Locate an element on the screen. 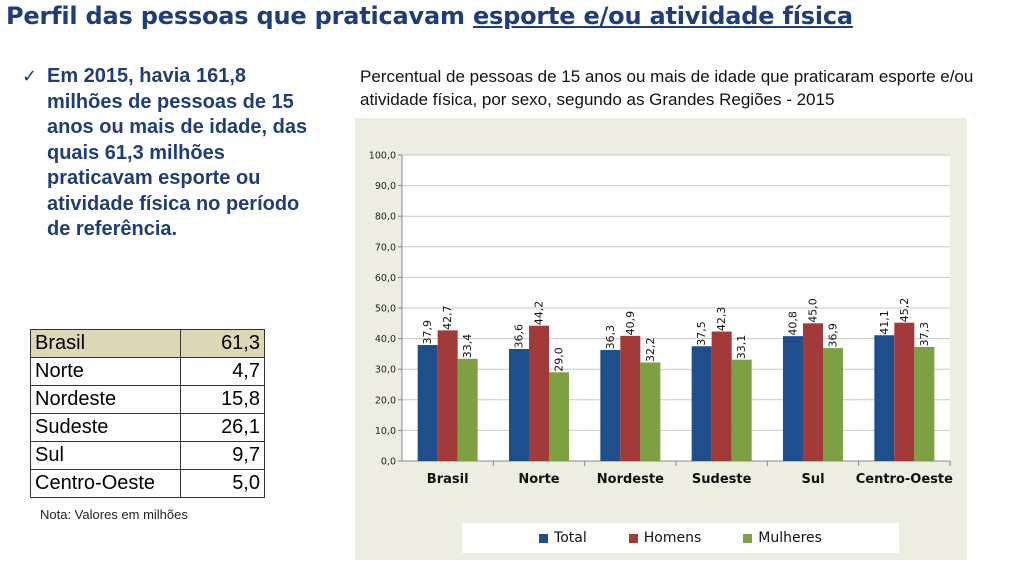 The height and width of the screenshot is (562, 1033). data-label: 33,4 is located at coordinates (467, 346).